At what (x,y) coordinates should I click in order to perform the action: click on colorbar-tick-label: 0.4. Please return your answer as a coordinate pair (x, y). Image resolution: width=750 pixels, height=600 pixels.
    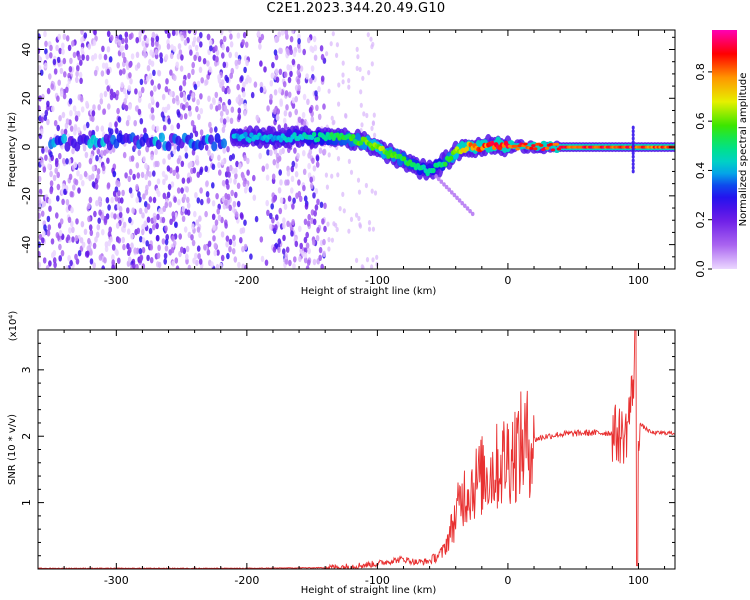
    Looking at the image, I should click on (700, 171).